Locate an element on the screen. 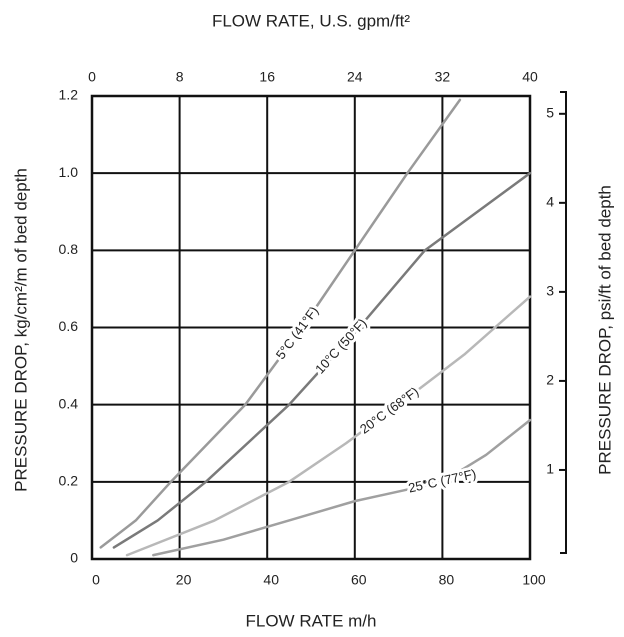 This screenshot has height=637, width=624. x-tick-label: 0 is located at coordinates (96, 580).